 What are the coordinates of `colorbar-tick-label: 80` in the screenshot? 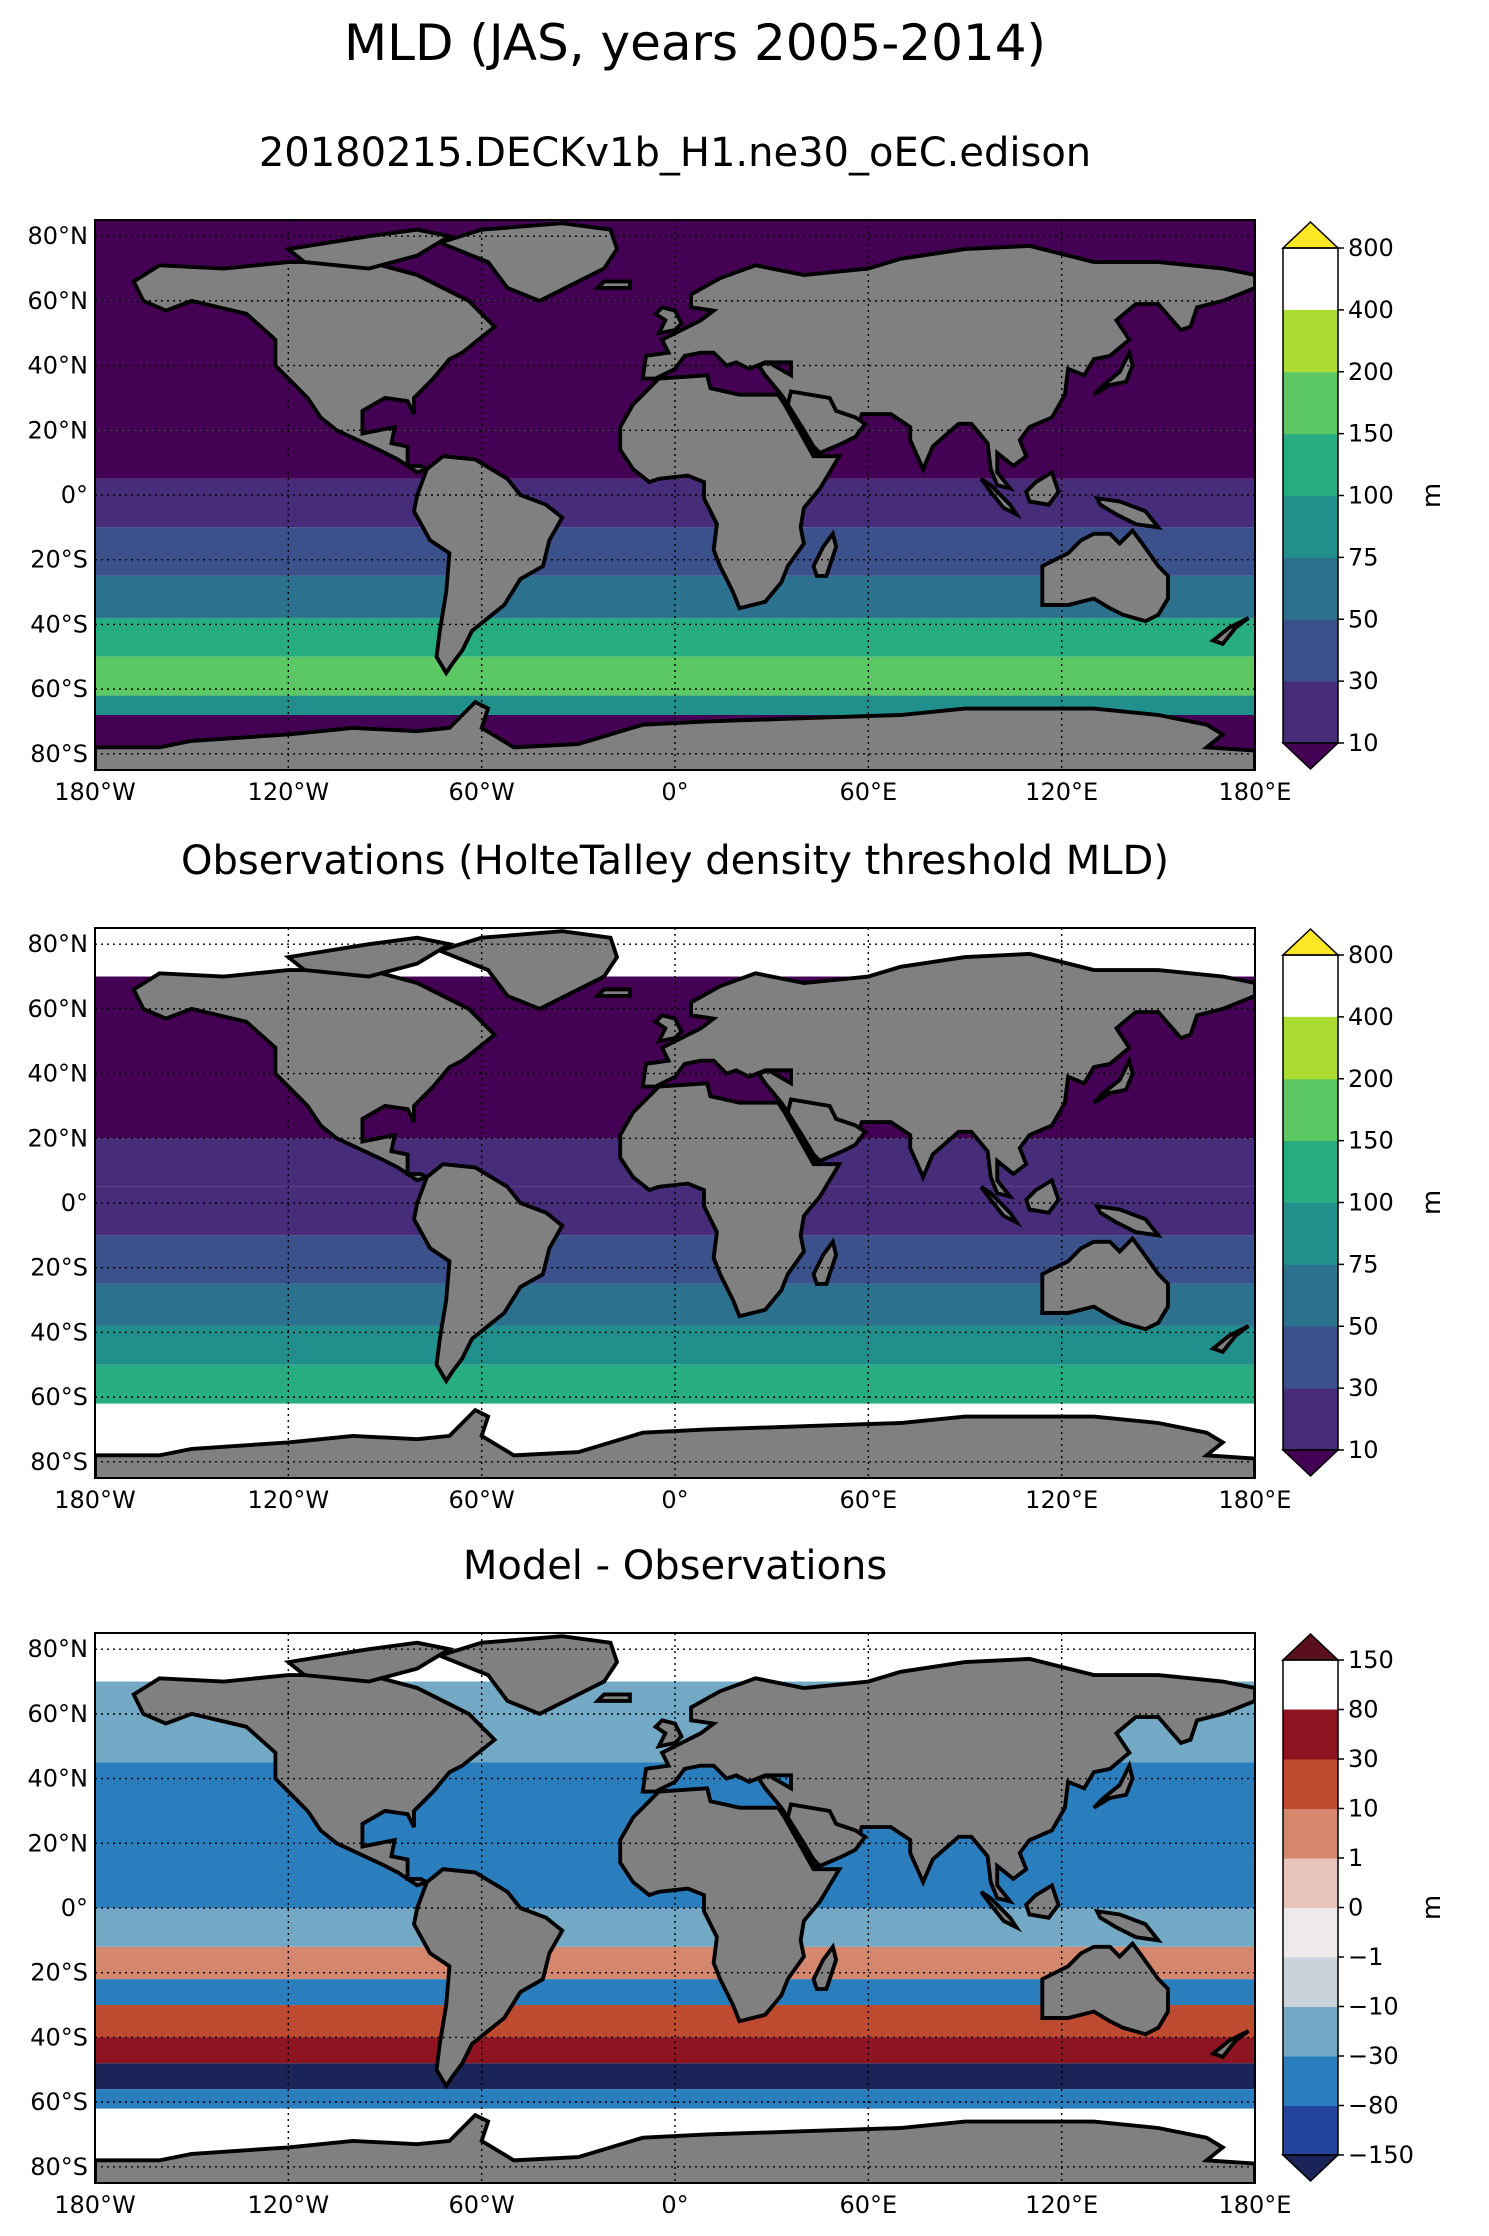 It's located at (1363, 1710).